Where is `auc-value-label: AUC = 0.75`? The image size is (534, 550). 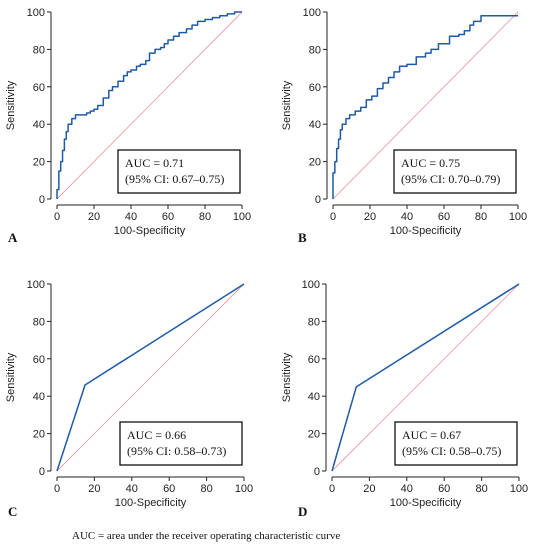
auc-value-label: AUC = 0.75 is located at coordinates (430, 163).